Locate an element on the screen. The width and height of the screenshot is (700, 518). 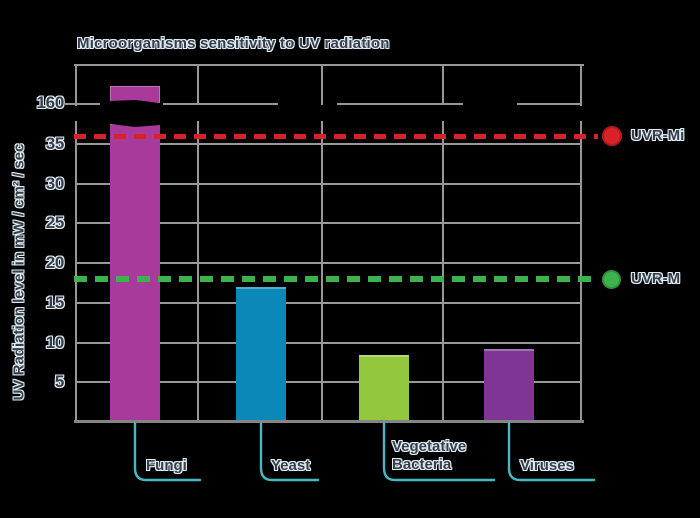
category-label-yeast: Yeast is located at coordinates (291, 465).